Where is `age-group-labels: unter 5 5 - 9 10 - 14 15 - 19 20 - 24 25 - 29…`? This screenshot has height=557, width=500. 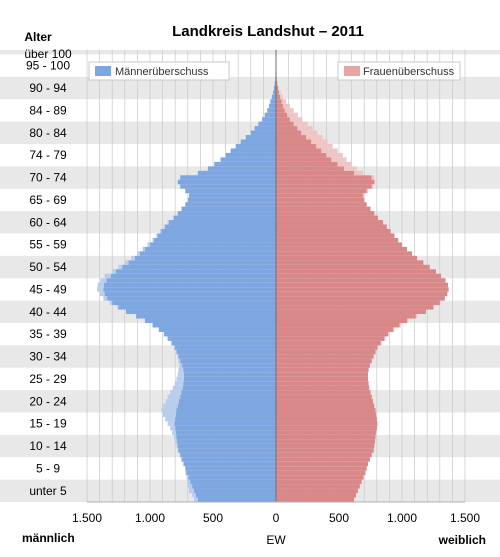 age-group-labels: unter 5 5 - 9 10 - 14 15 - 19 20 - 24 25 - 29… is located at coordinates (48, 272).